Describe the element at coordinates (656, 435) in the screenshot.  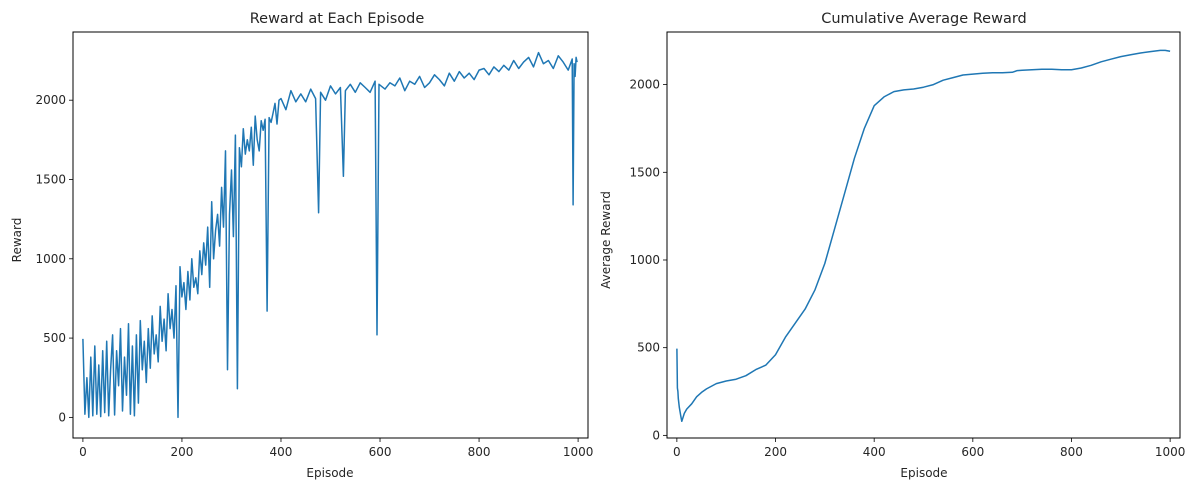
I see `cumulative-average-chart-y-tick-label-0: 0` at that location.